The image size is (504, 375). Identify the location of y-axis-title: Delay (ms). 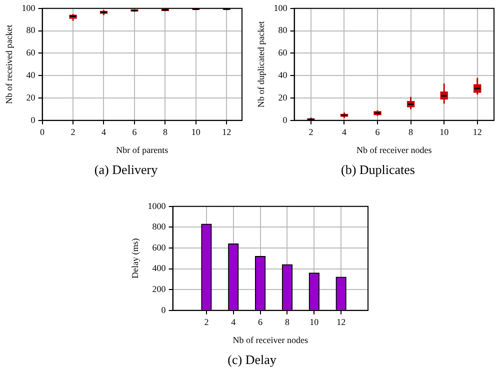
(135, 258).